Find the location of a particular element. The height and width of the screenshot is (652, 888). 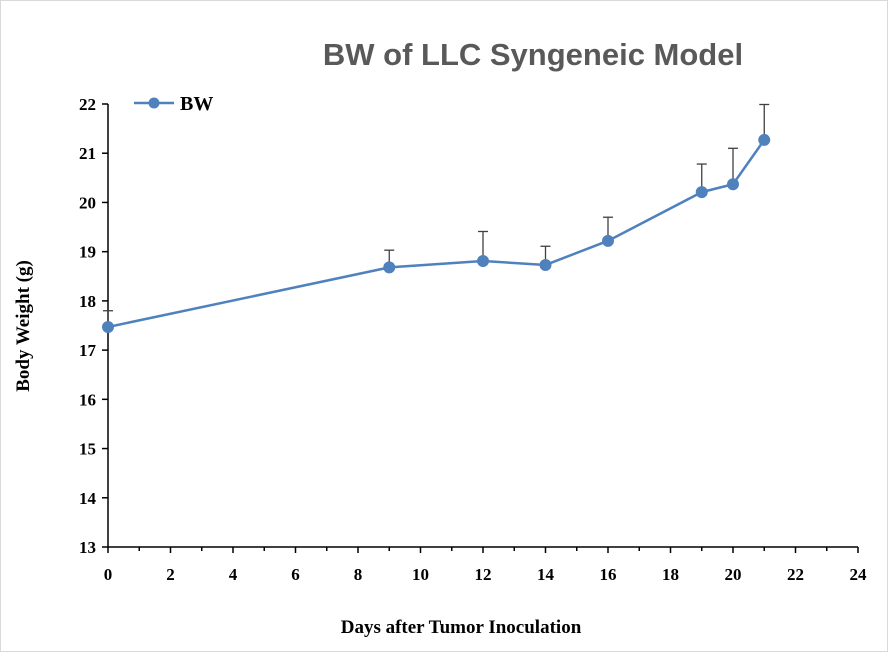

legend-marker is located at coordinates (154, 103).